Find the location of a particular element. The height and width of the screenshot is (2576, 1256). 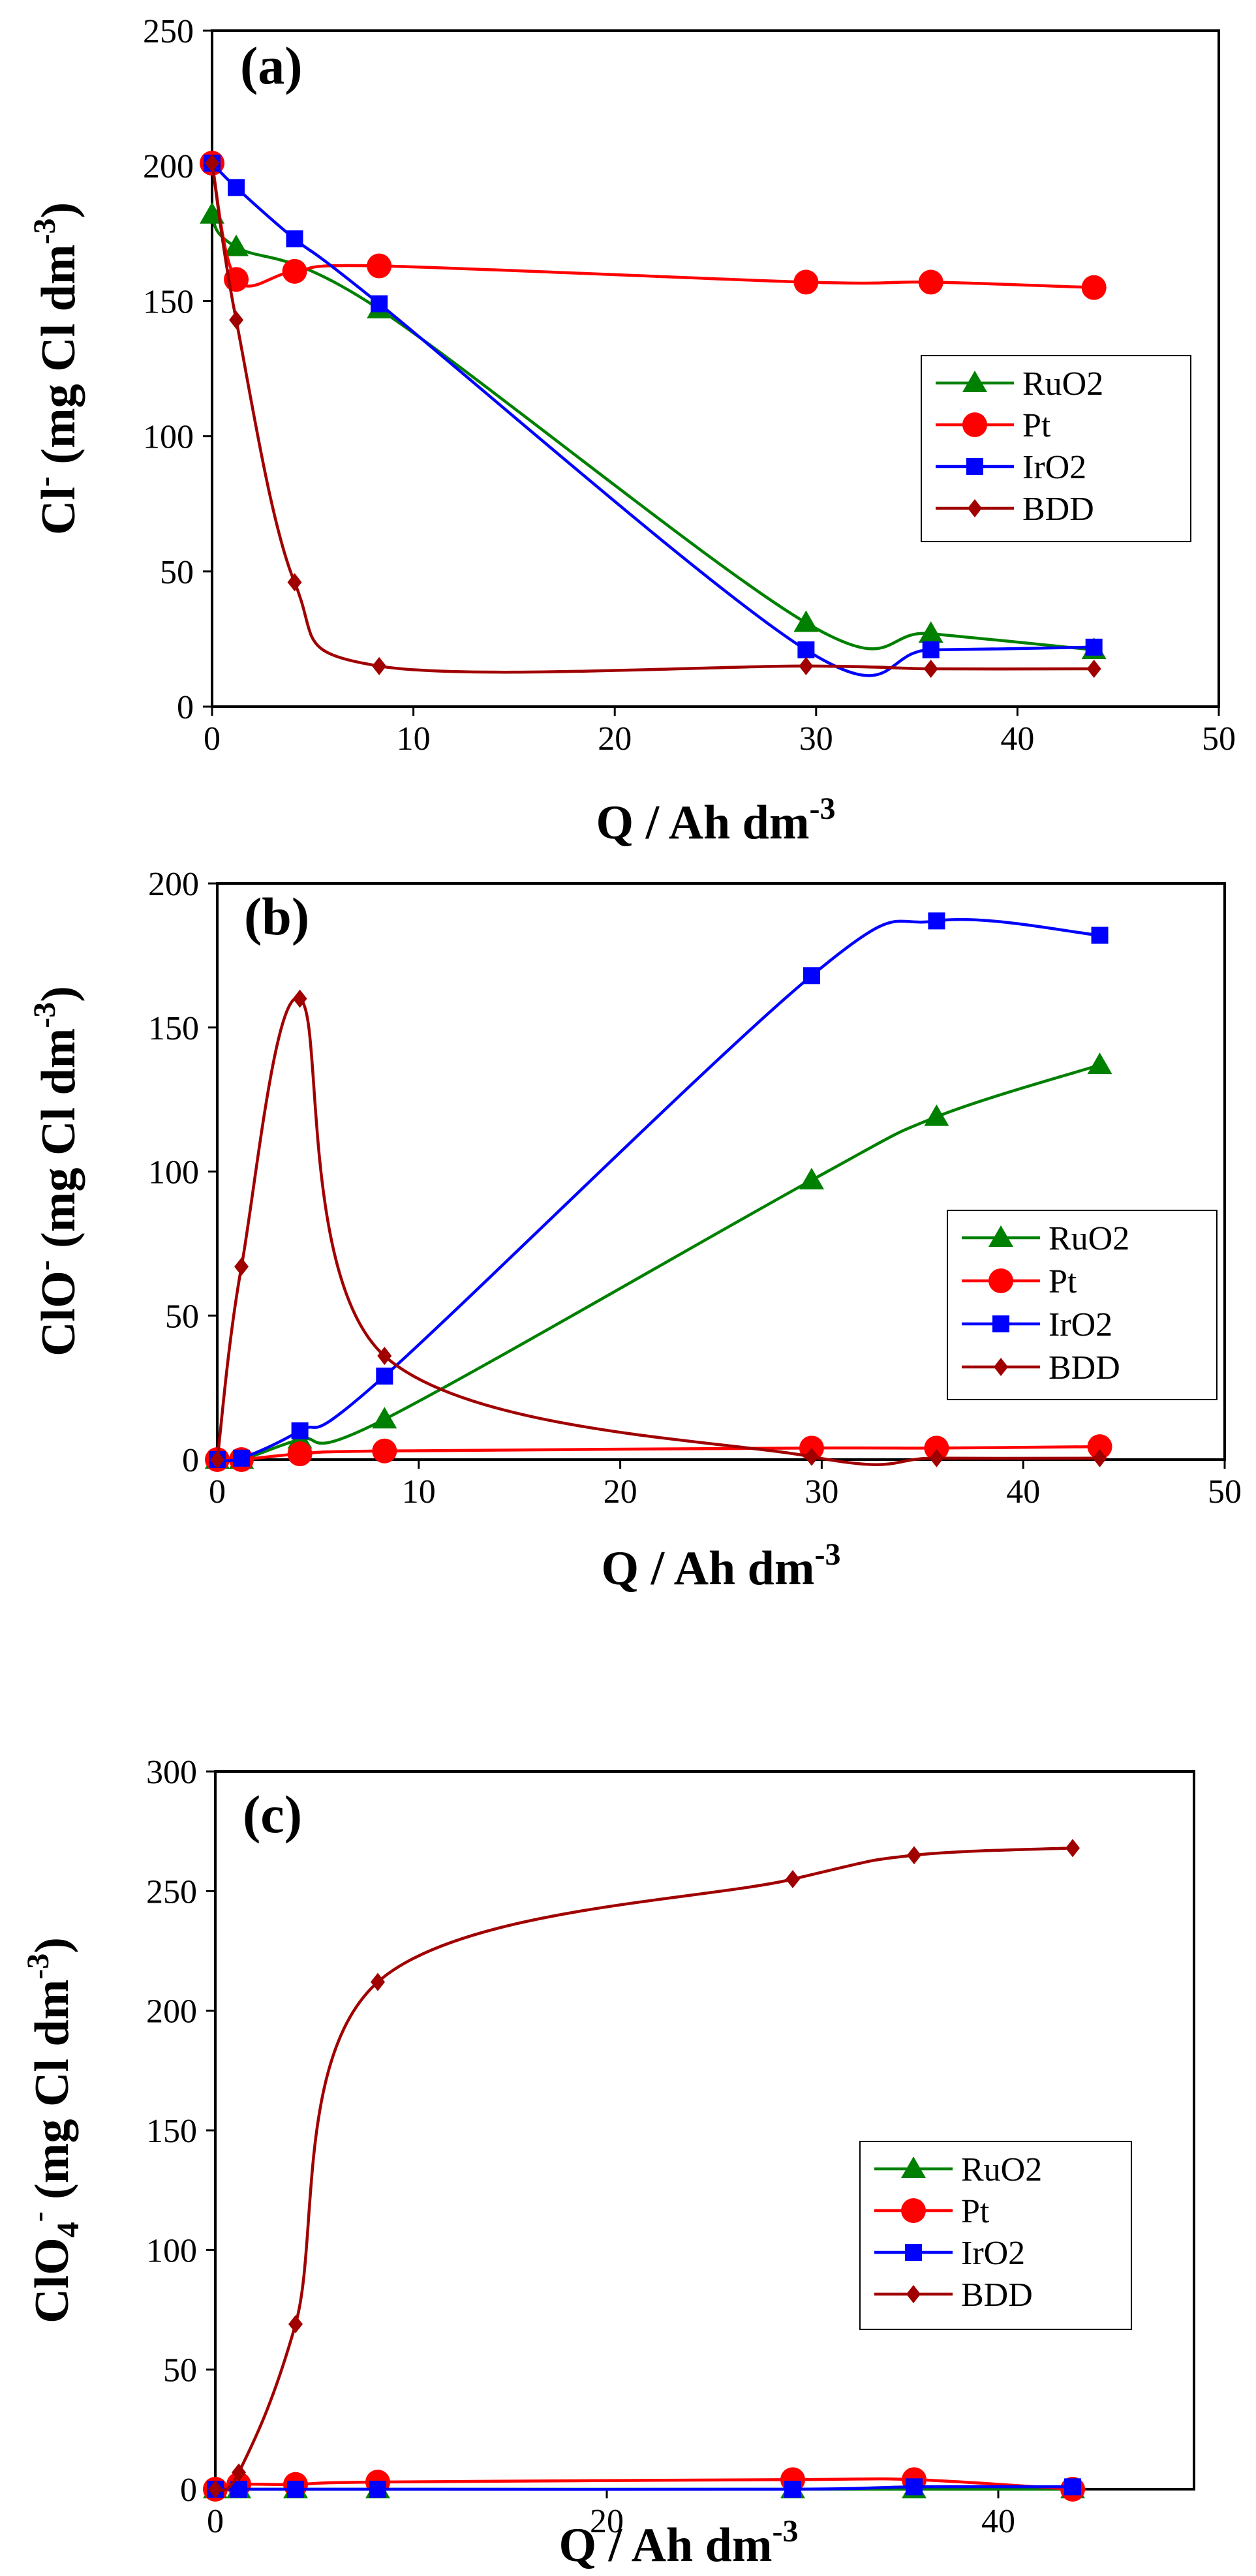

x-tick-label: 40 is located at coordinates (1023, 1492).